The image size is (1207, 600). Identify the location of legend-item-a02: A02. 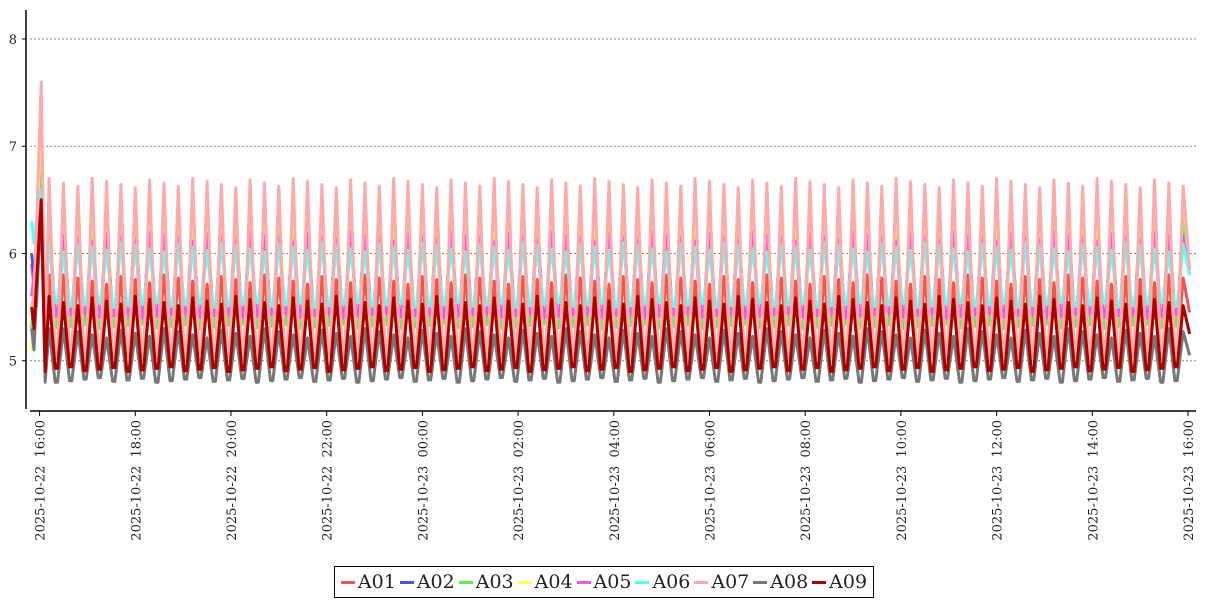
(427, 582).